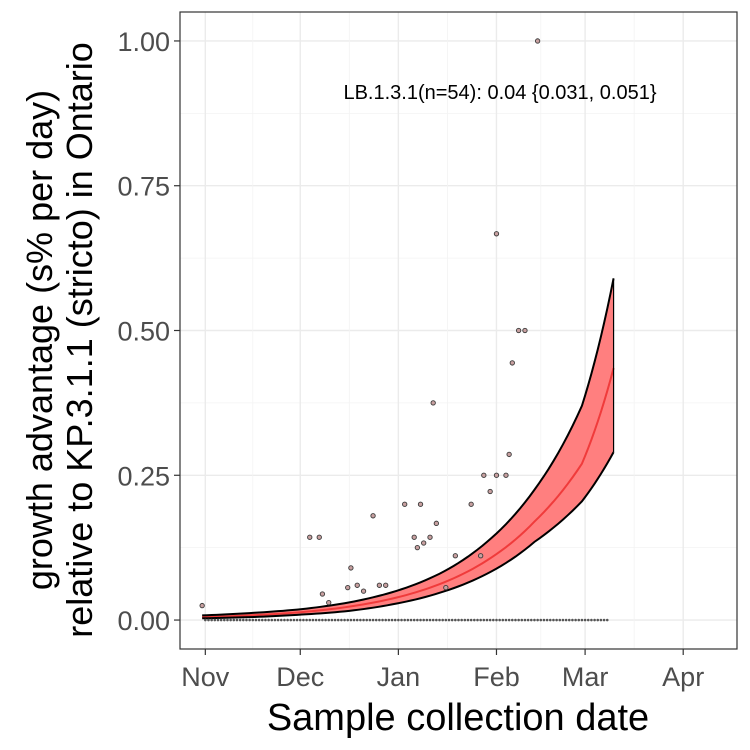 This screenshot has width=750, height=750. Describe the element at coordinates (585, 677) in the screenshot. I see `x-tick-label: Mar` at that location.